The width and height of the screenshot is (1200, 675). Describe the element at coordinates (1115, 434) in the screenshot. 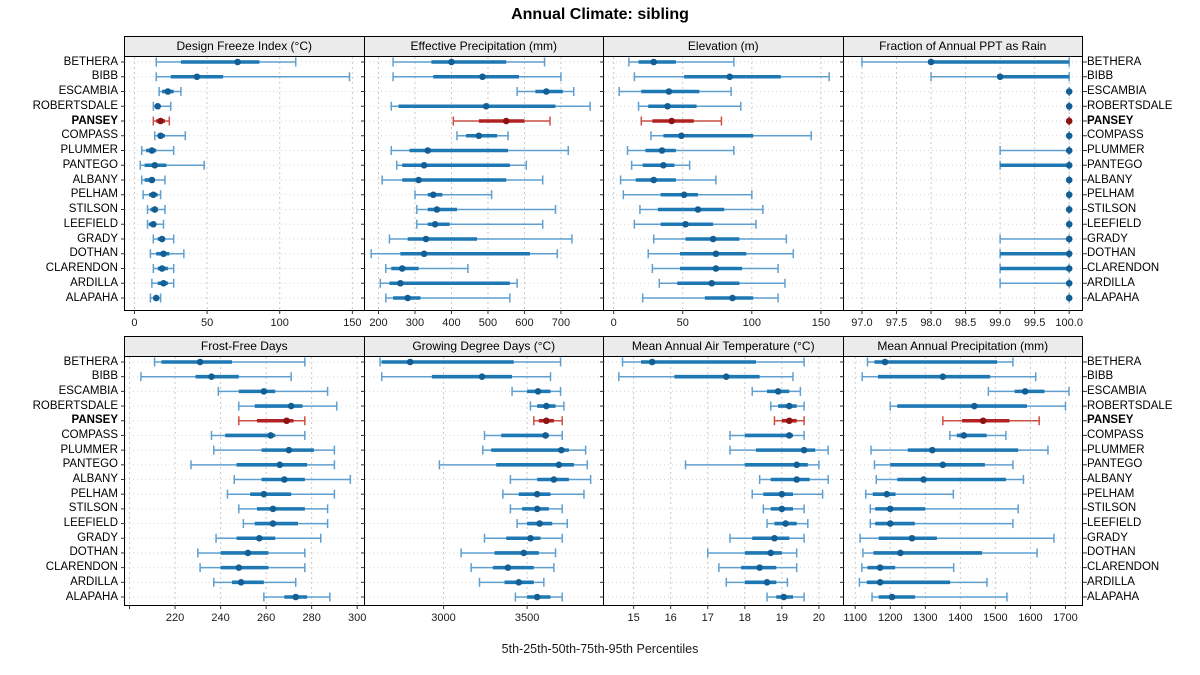

I see `site-label-right-compass-bottom: COMPASS` at that location.